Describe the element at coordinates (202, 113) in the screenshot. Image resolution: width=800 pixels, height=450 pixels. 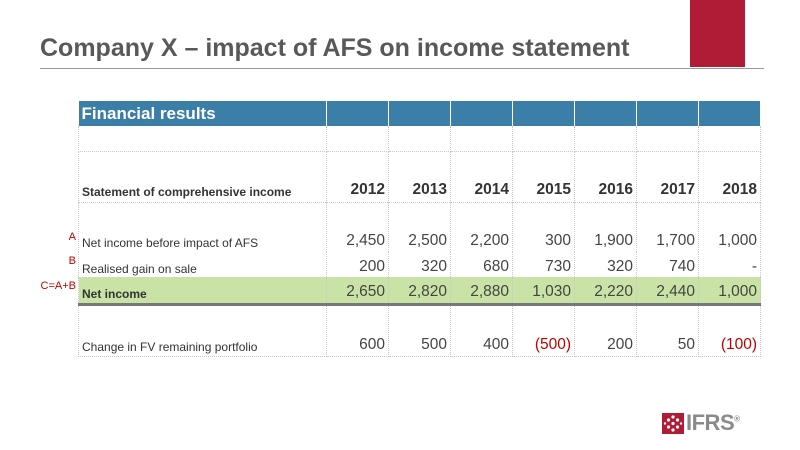
I see `table-header-title: Financial results` at that location.